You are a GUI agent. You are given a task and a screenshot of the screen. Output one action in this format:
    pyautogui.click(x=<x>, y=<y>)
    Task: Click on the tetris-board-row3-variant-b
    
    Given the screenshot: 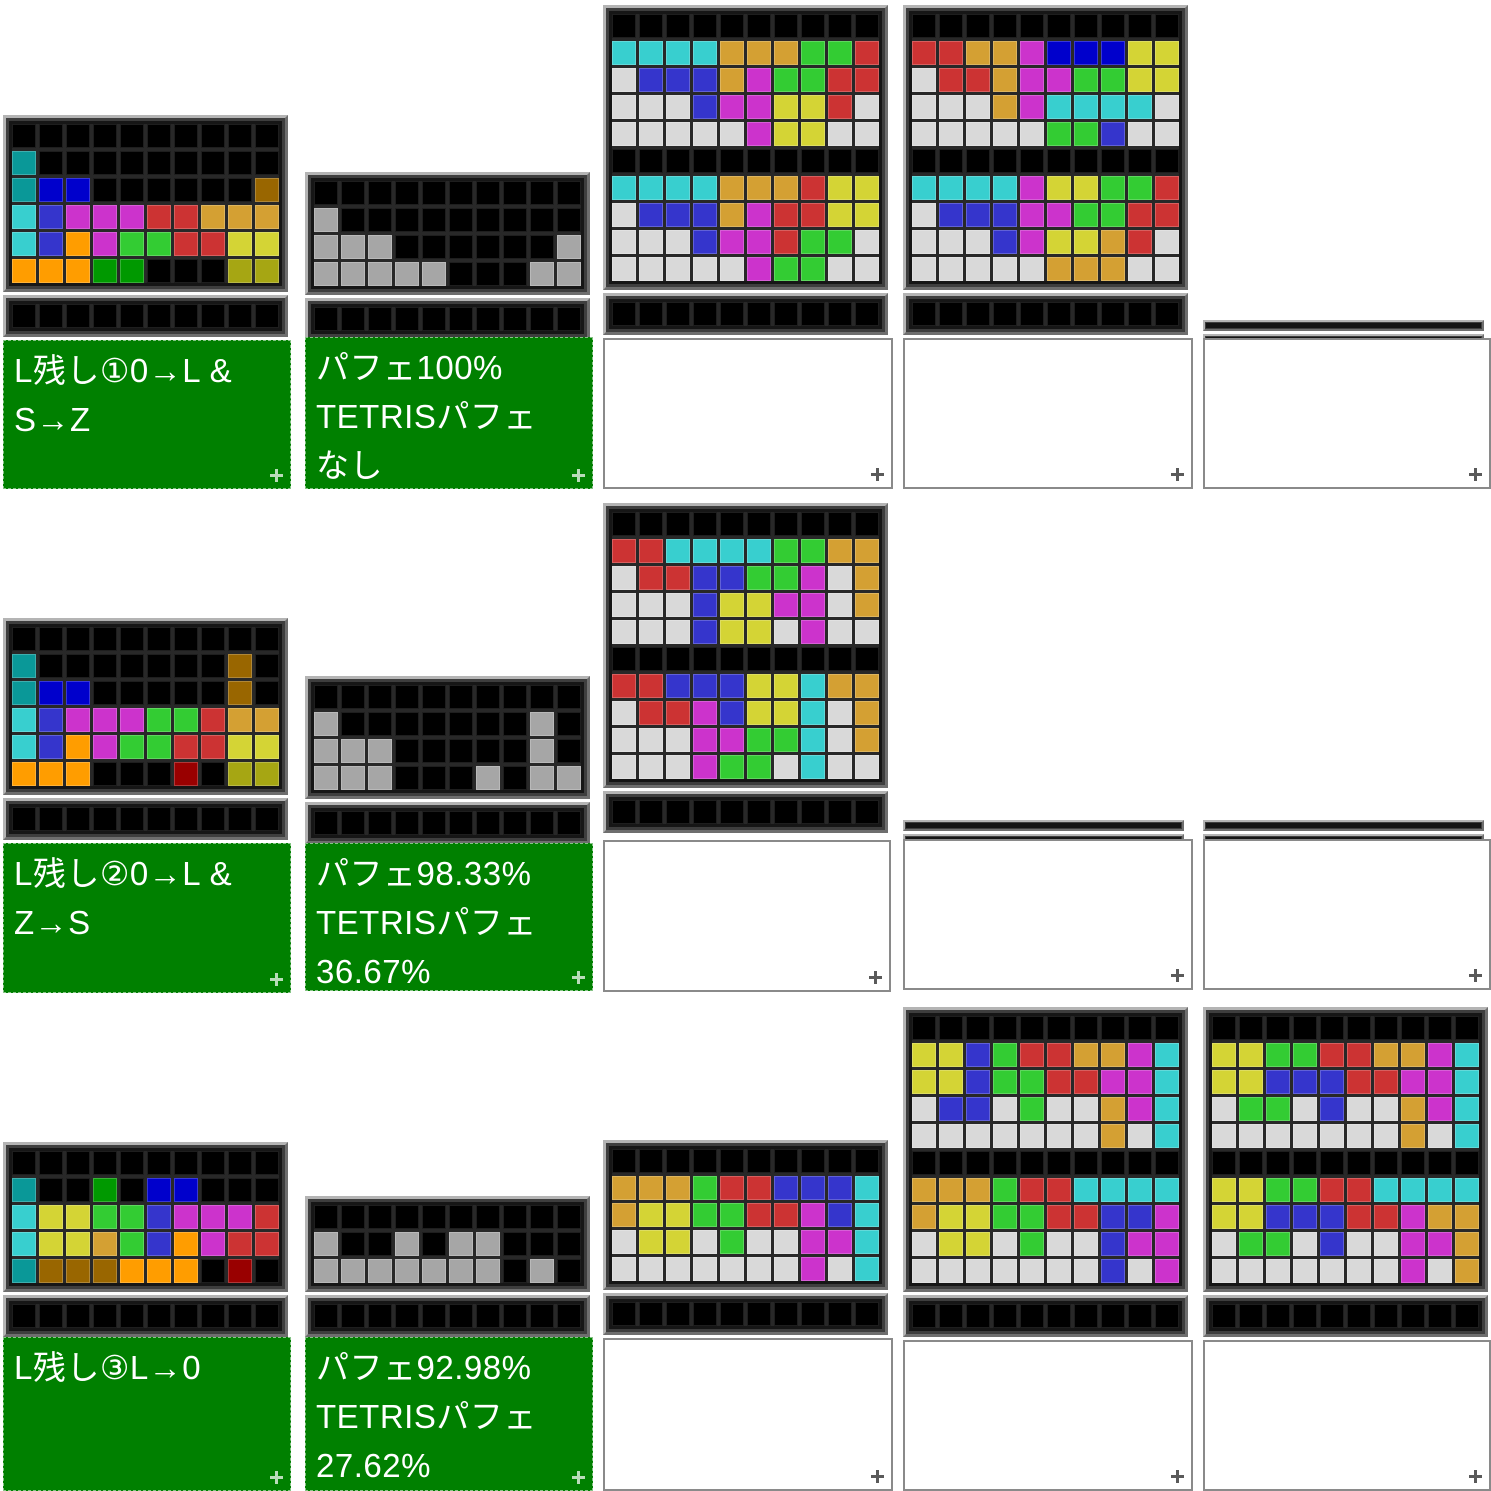 What is the action you would take?
    pyautogui.click(x=1045, y=1172)
    